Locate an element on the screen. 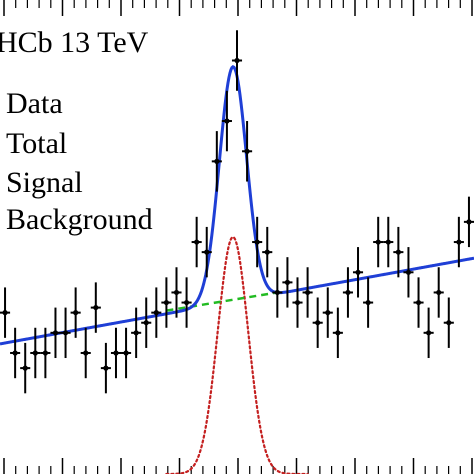  legend-entry-signal: Signal is located at coordinates (44, 182).